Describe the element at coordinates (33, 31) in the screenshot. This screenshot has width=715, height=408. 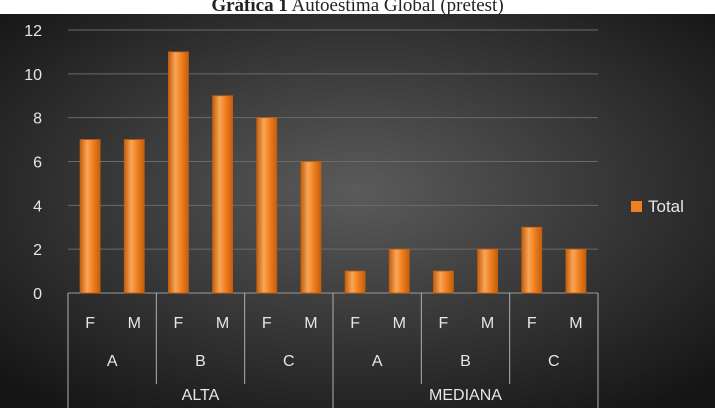
I see `y-tick-label: 12` at that location.